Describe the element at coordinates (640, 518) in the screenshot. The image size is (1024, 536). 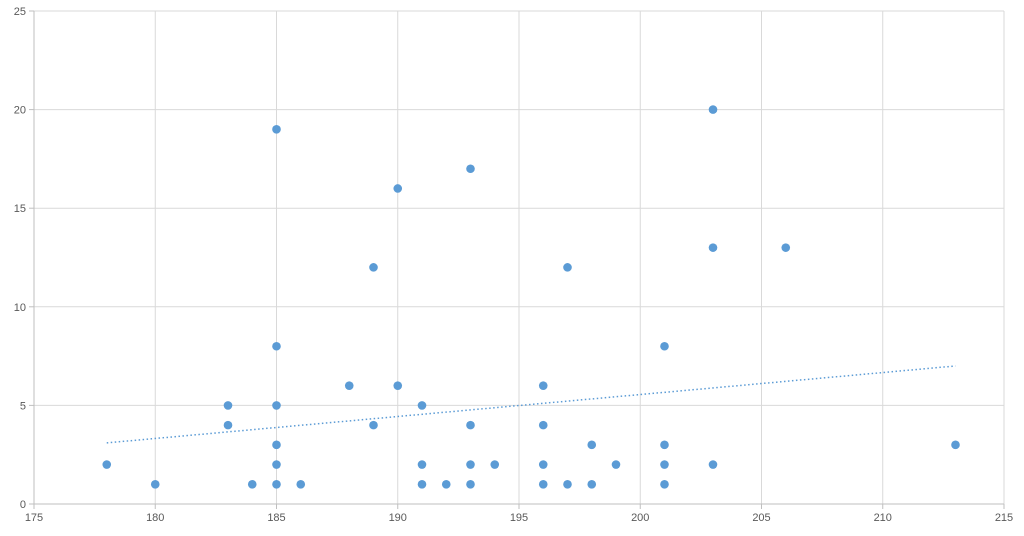
I see `x-tick-label: 200` at that location.